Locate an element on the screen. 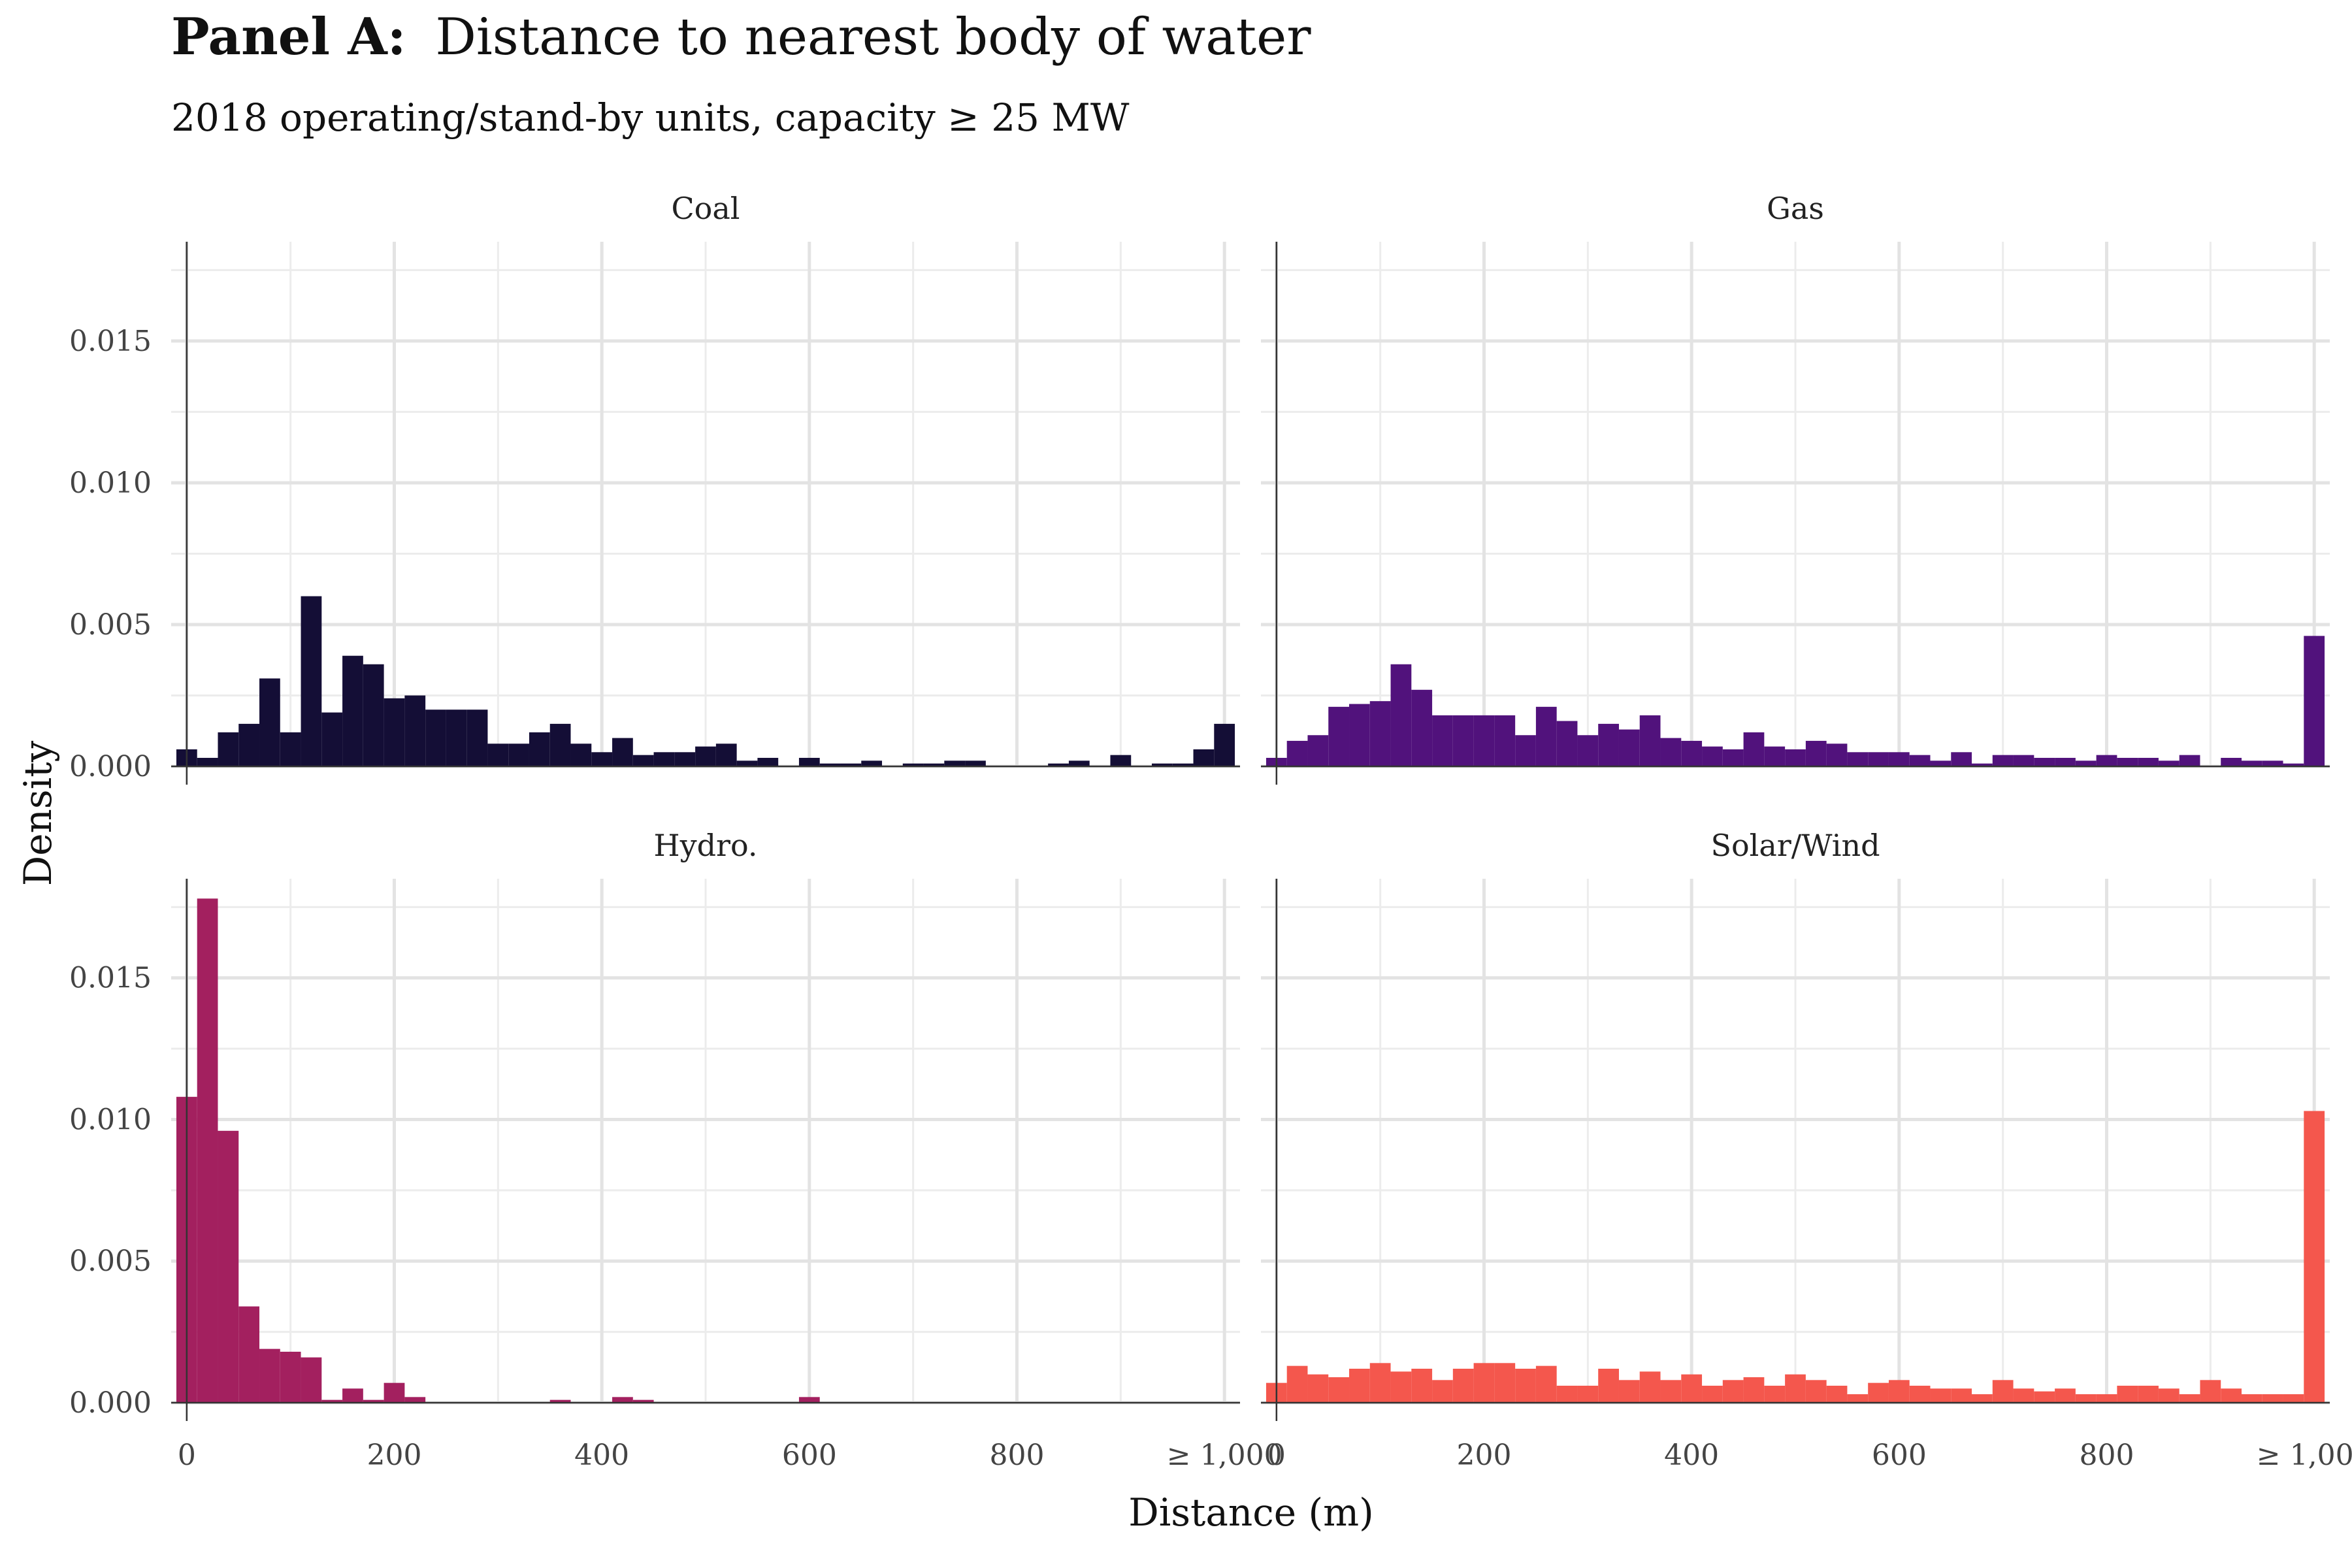 This screenshot has height=1568, width=2352. facet-label: Gas is located at coordinates (1795, 208).